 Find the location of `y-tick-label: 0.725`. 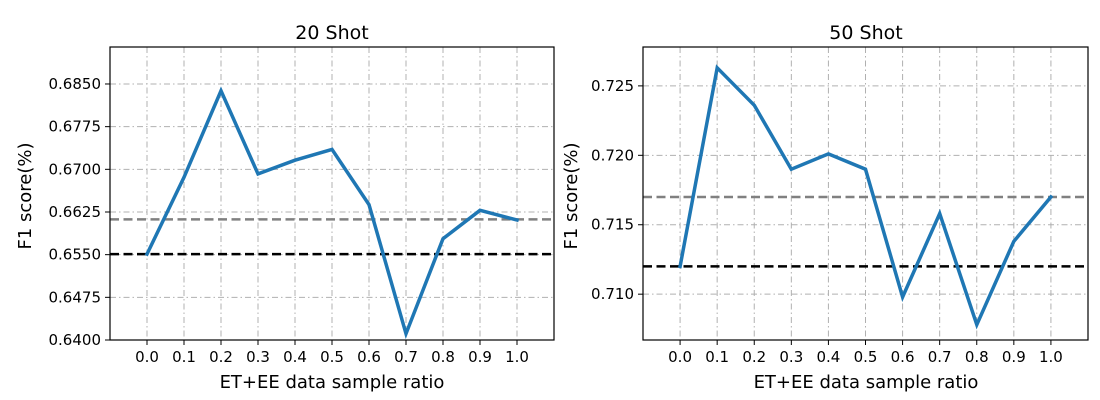

y-tick-label: 0.725 is located at coordinates (612, 86).